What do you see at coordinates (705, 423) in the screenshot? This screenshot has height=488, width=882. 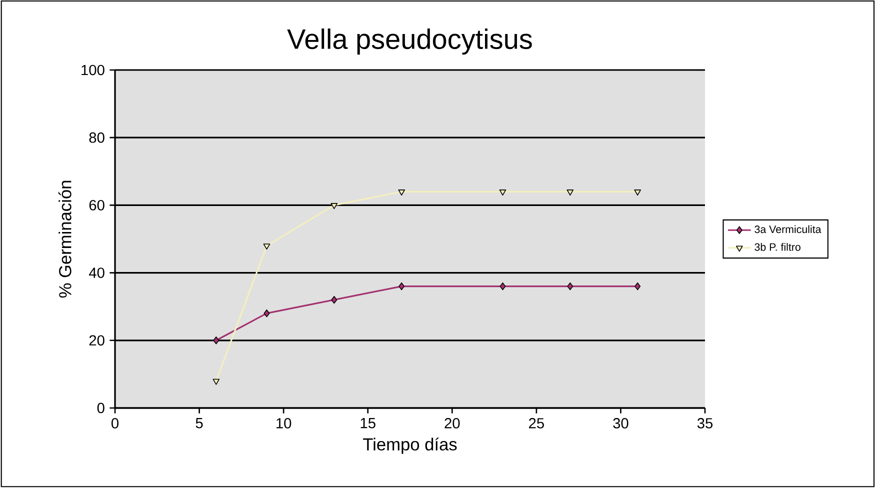 I see `x-tick-label: 35` at bounding box center [705, 423].